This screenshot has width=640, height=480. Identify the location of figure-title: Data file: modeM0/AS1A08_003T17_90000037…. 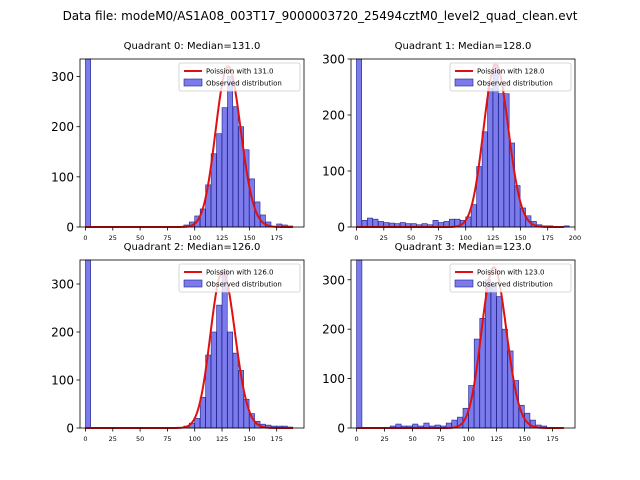
(320, 16).